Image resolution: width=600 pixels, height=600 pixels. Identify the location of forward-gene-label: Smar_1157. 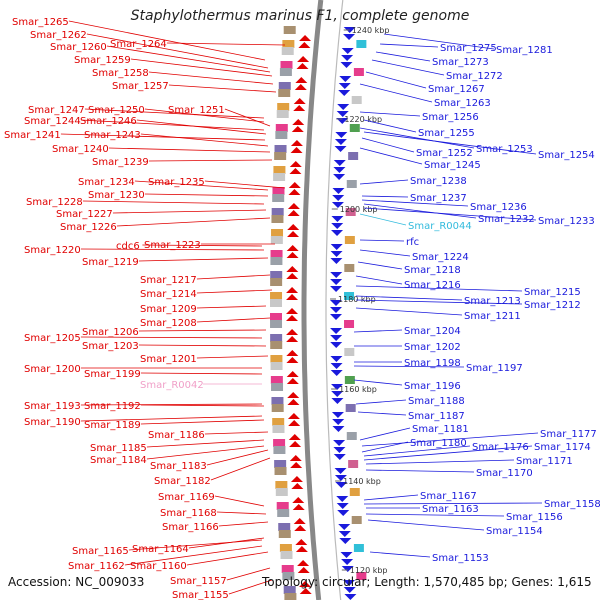
(198, 581).